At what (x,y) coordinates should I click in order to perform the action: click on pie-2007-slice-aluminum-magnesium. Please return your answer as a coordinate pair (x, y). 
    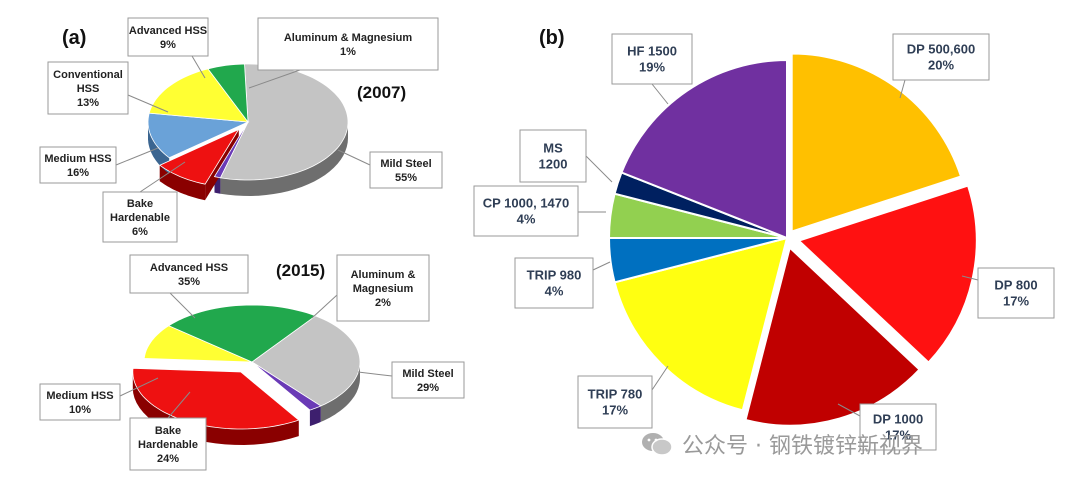
    Looking at the image, I should click on (231, 150).